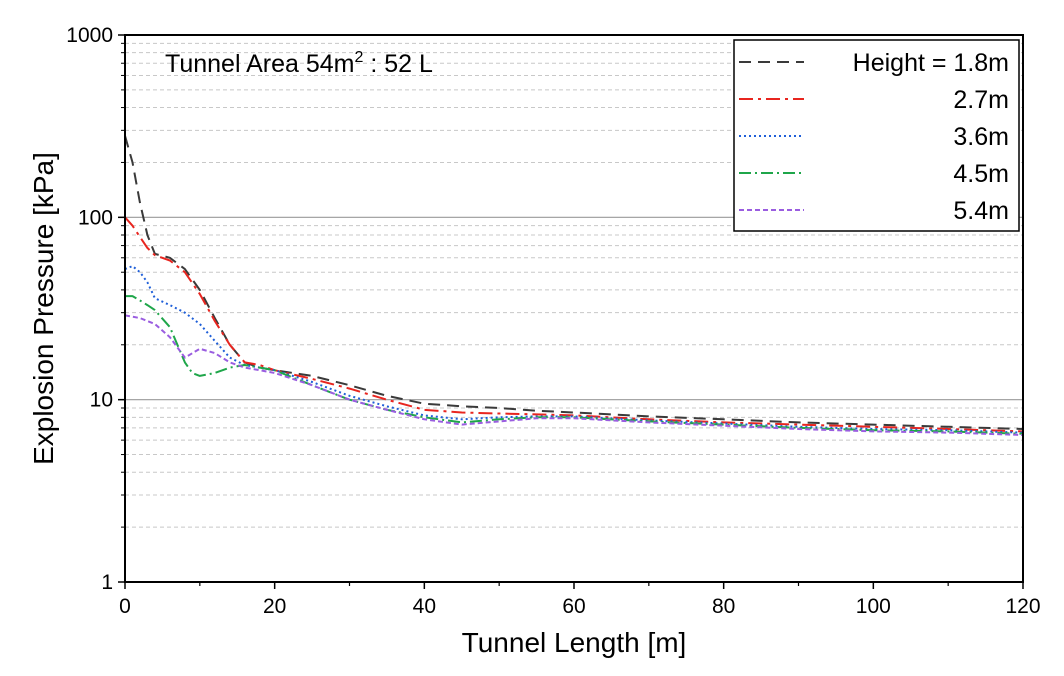  Describe the element at coordinates (358, 57) in the screenshot. I see `annotation-superscript: 2` at that location.